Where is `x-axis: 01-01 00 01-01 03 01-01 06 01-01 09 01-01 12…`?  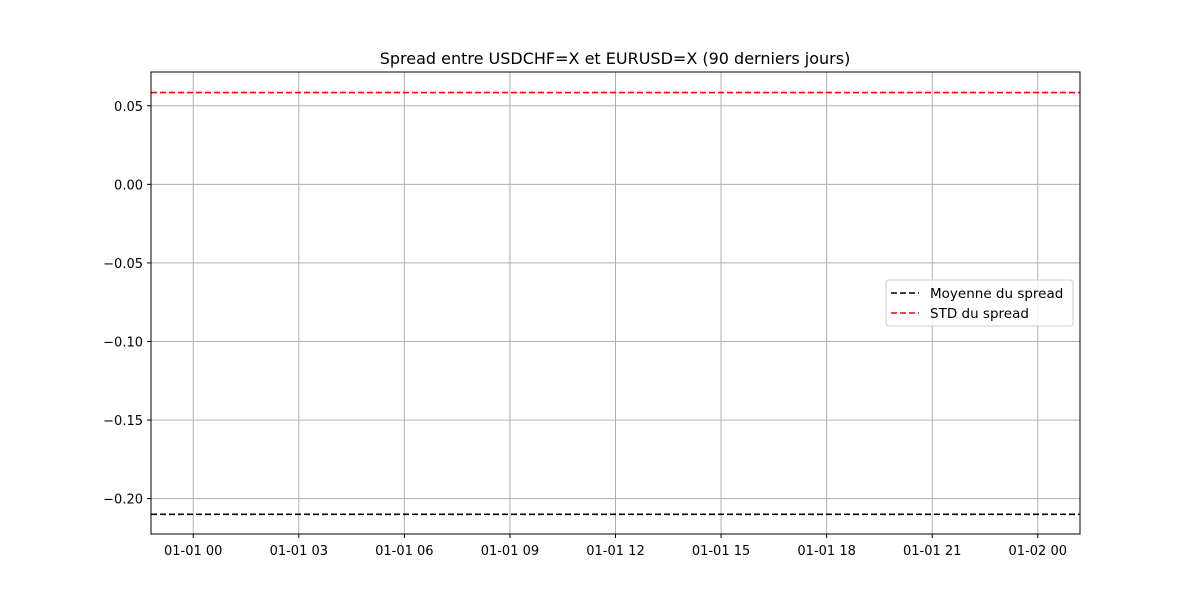 x-axis: 01-01 00 01-01 03 01-01 06 01-01 09 01-01 12… is located at coordinates (615, 546).